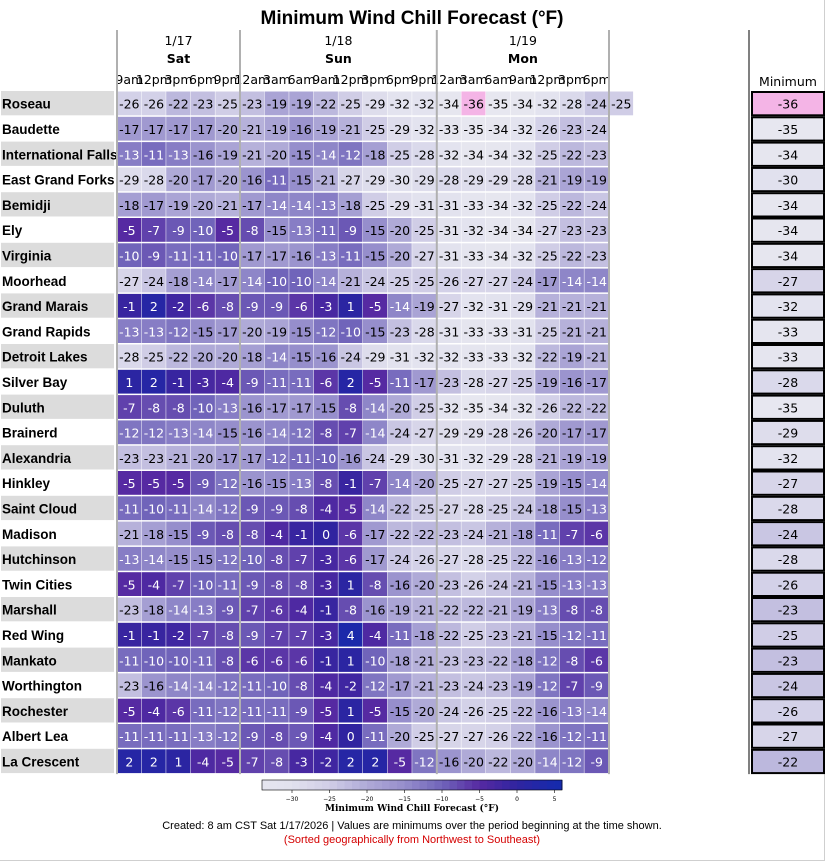 This screenshot has width=826, height=862. What do you see at coordinates (449, 306) in the screenshot?
I see `heat-cell-value: -27` at bounding box center [449, 306].